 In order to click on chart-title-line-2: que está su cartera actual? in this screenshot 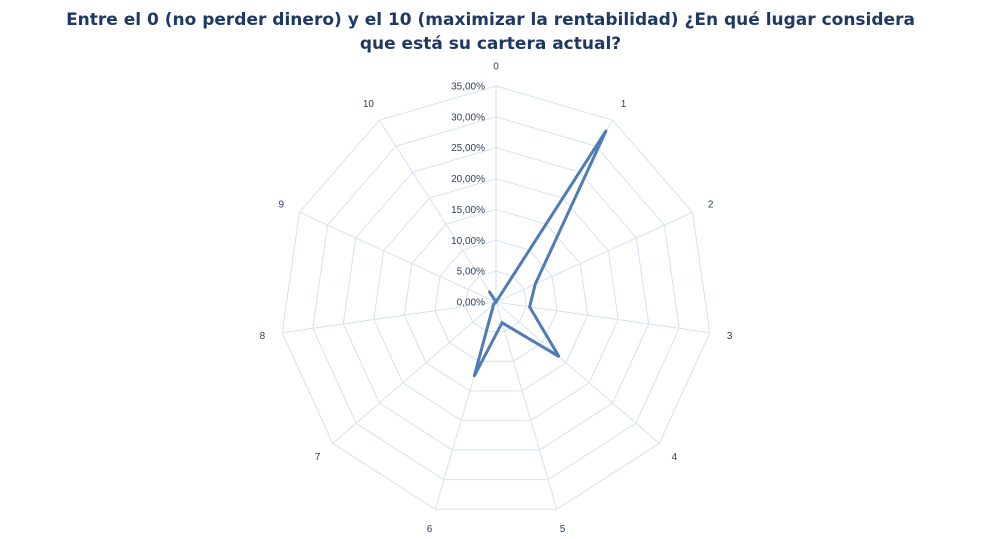, I will do `click(490, 44)`.